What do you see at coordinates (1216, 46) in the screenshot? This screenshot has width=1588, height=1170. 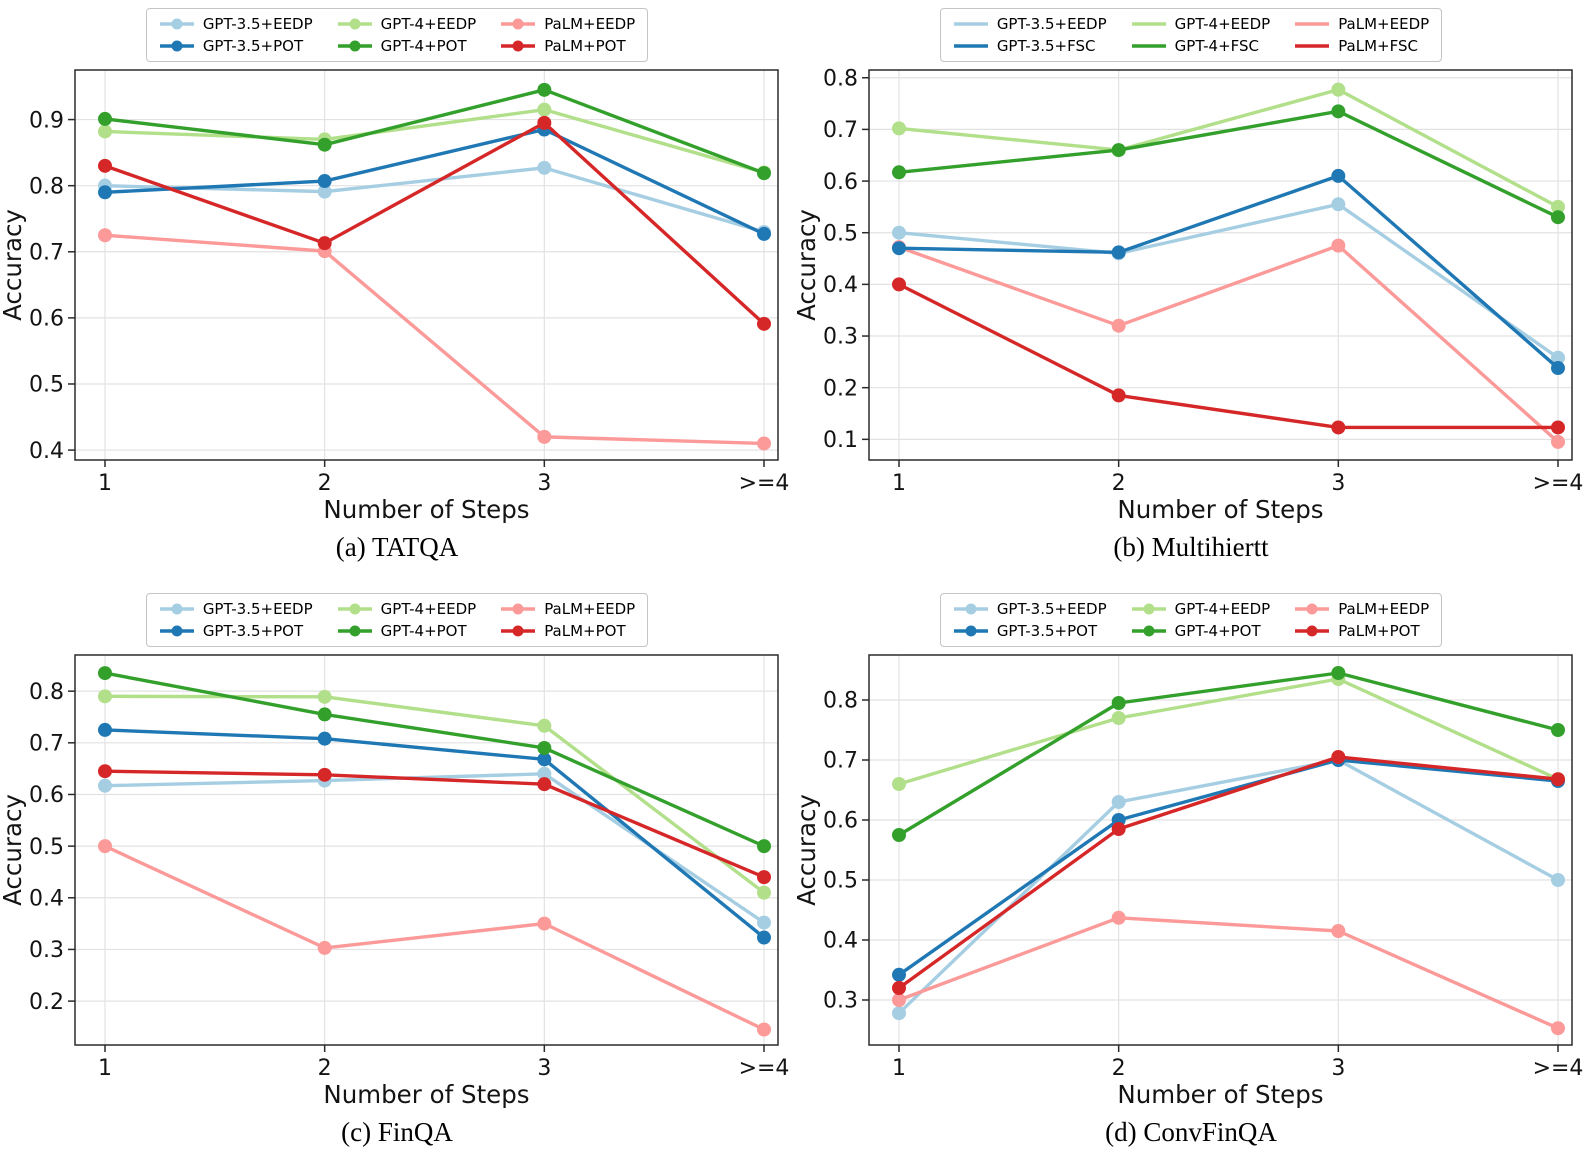 I see `legend-label: GPT-4+FSC` at bounding box center [1216, 46].